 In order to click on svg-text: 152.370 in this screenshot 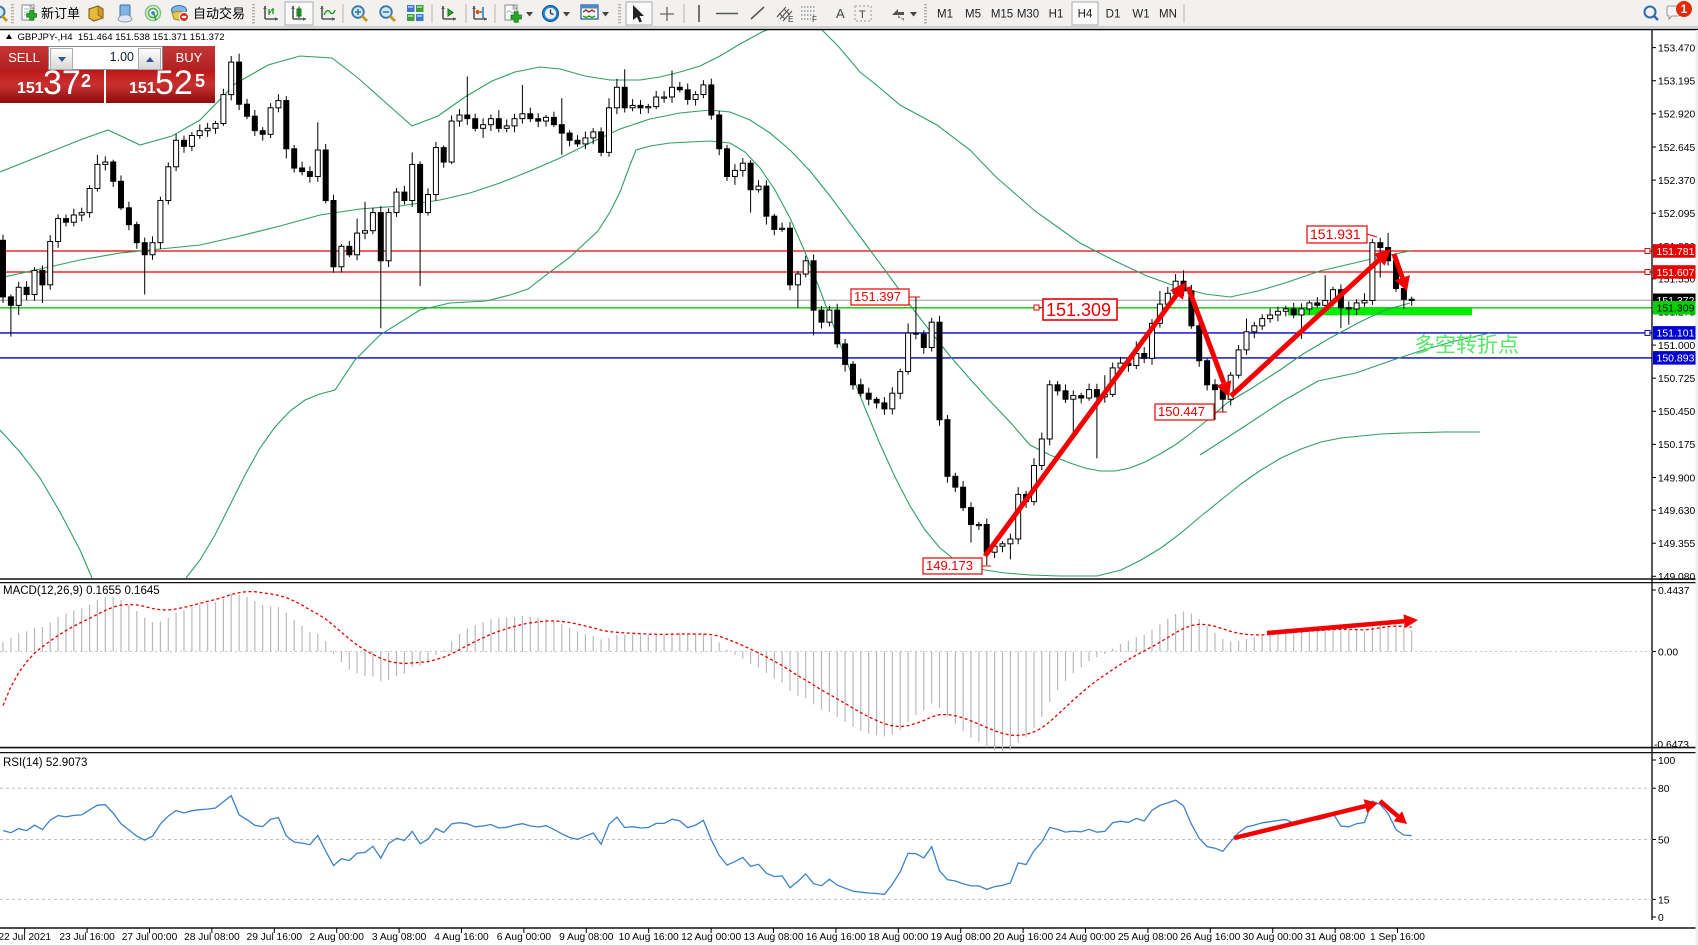, I will do `click(1676, 181)`.